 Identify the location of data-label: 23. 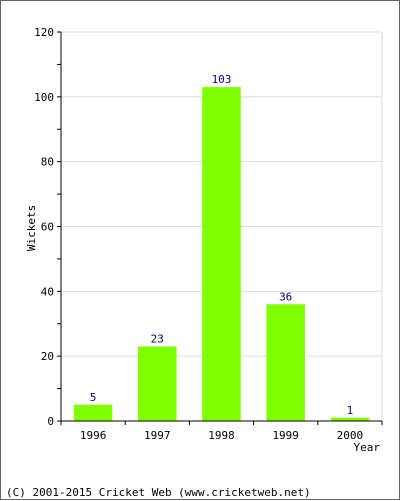
(157, 338).